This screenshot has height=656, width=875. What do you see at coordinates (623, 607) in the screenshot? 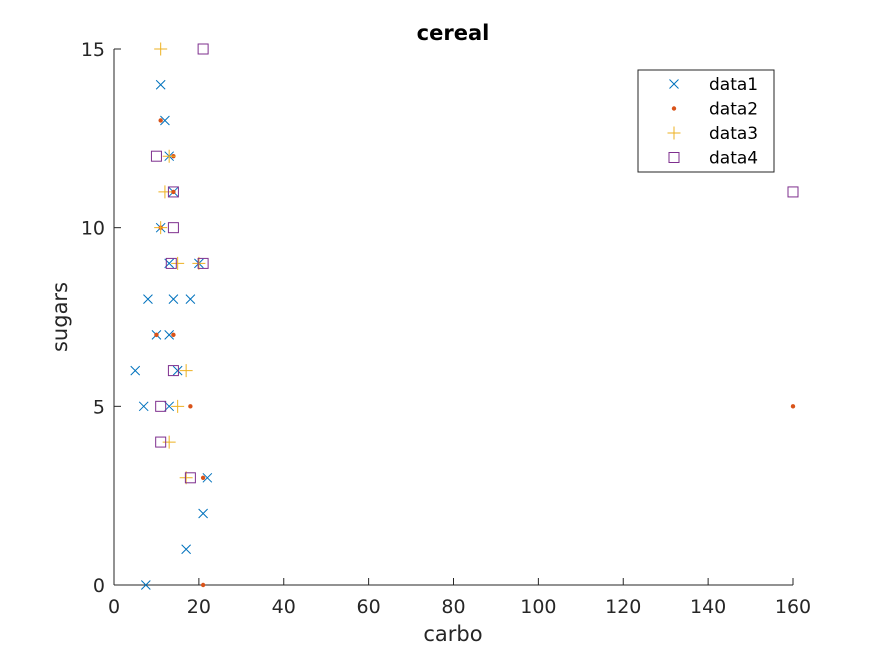
I see `x-tick-label: 120` at bounding box center [623, 607].